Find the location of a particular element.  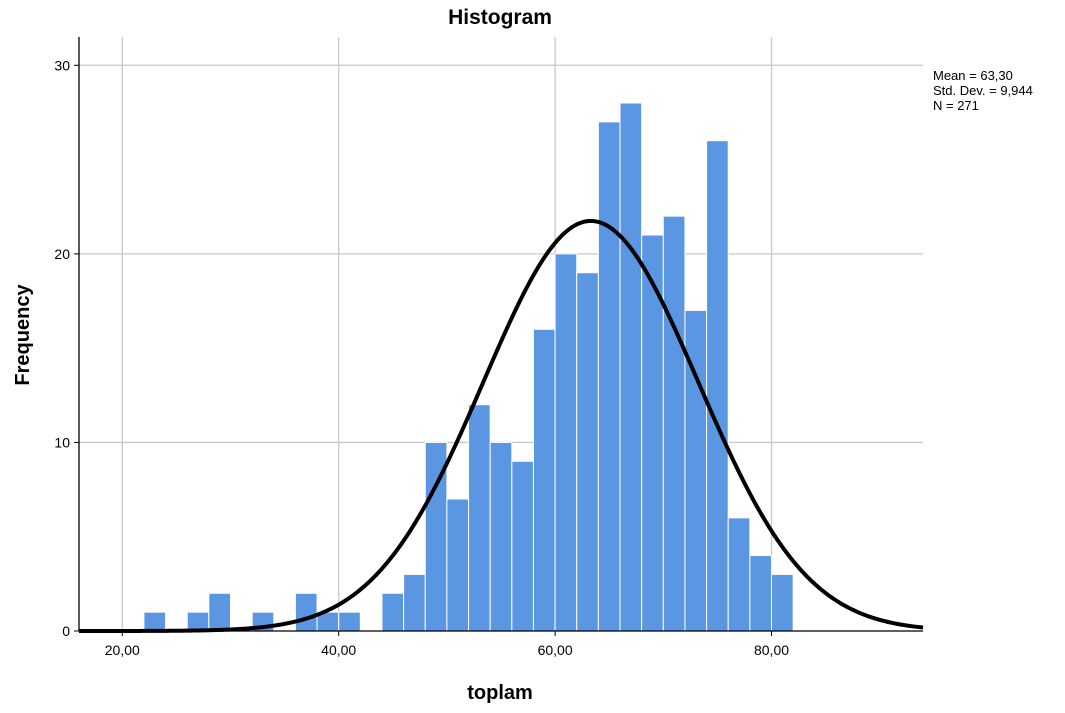

x-tick-label-0: 20,00 is located at coordinates (122, 650).